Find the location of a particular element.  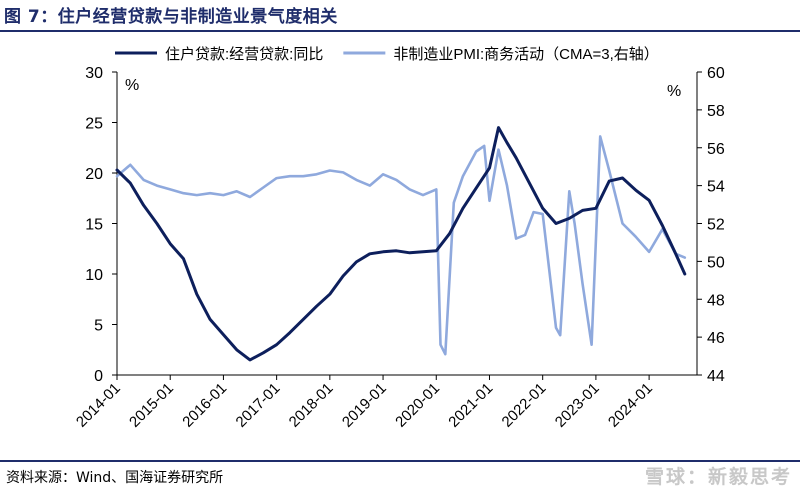

x-tick-label: 2014-01 is located at coordinates (98, 405).